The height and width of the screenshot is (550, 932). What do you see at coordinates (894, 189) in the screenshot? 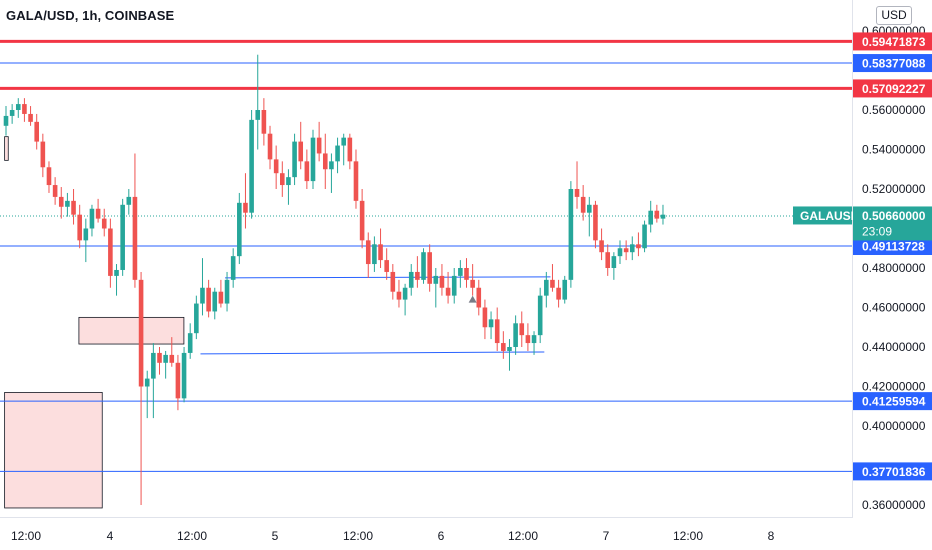
I see `price-tick-label: 0.52000000` at bounding box center [894, 189].